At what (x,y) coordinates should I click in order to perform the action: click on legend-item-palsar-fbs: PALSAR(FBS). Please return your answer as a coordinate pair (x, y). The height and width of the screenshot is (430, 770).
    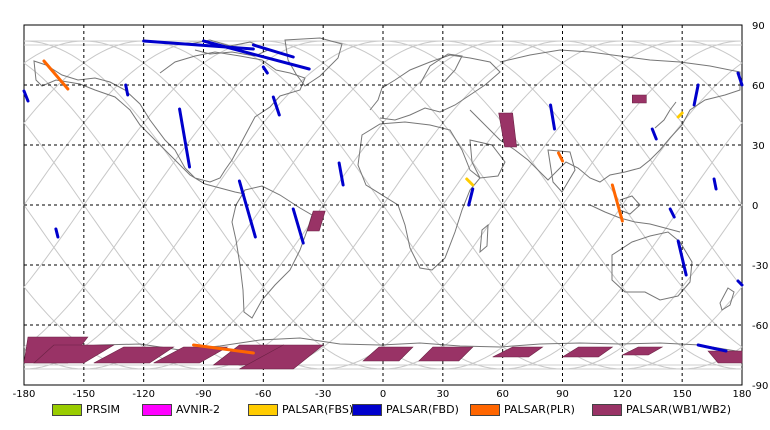
    Looking at the image, I should click on (300, 409).